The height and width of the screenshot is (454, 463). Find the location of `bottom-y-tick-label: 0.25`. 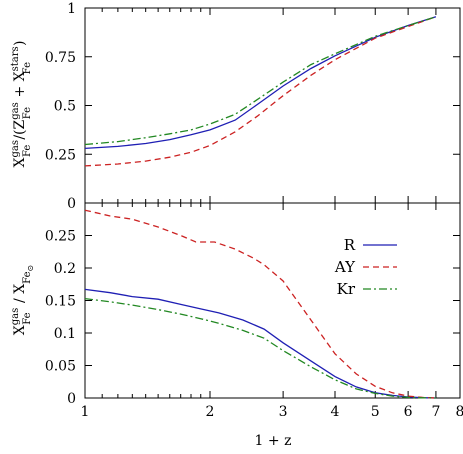

bottom-y-tick-label: 0.25 is located at coordinates (60, 237).